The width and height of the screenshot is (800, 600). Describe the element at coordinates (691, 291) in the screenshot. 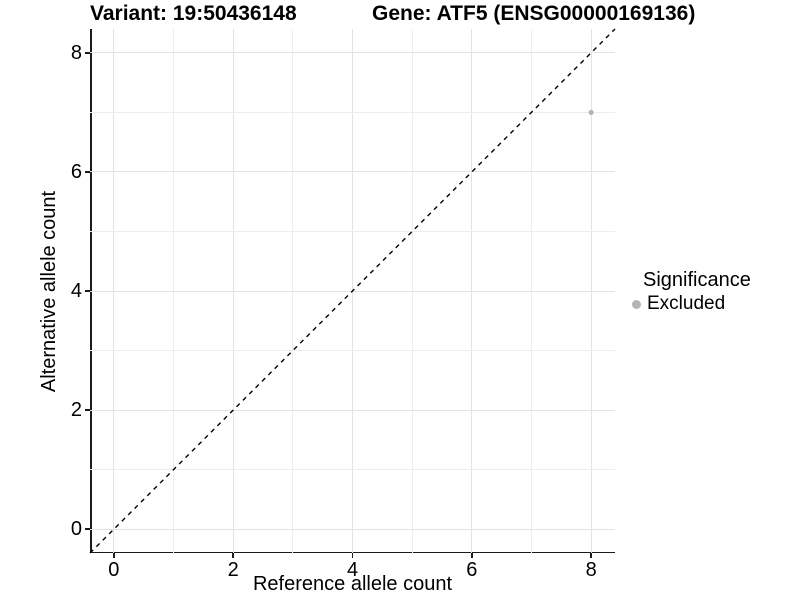

I see `legend: Significance Excluded` at that location.